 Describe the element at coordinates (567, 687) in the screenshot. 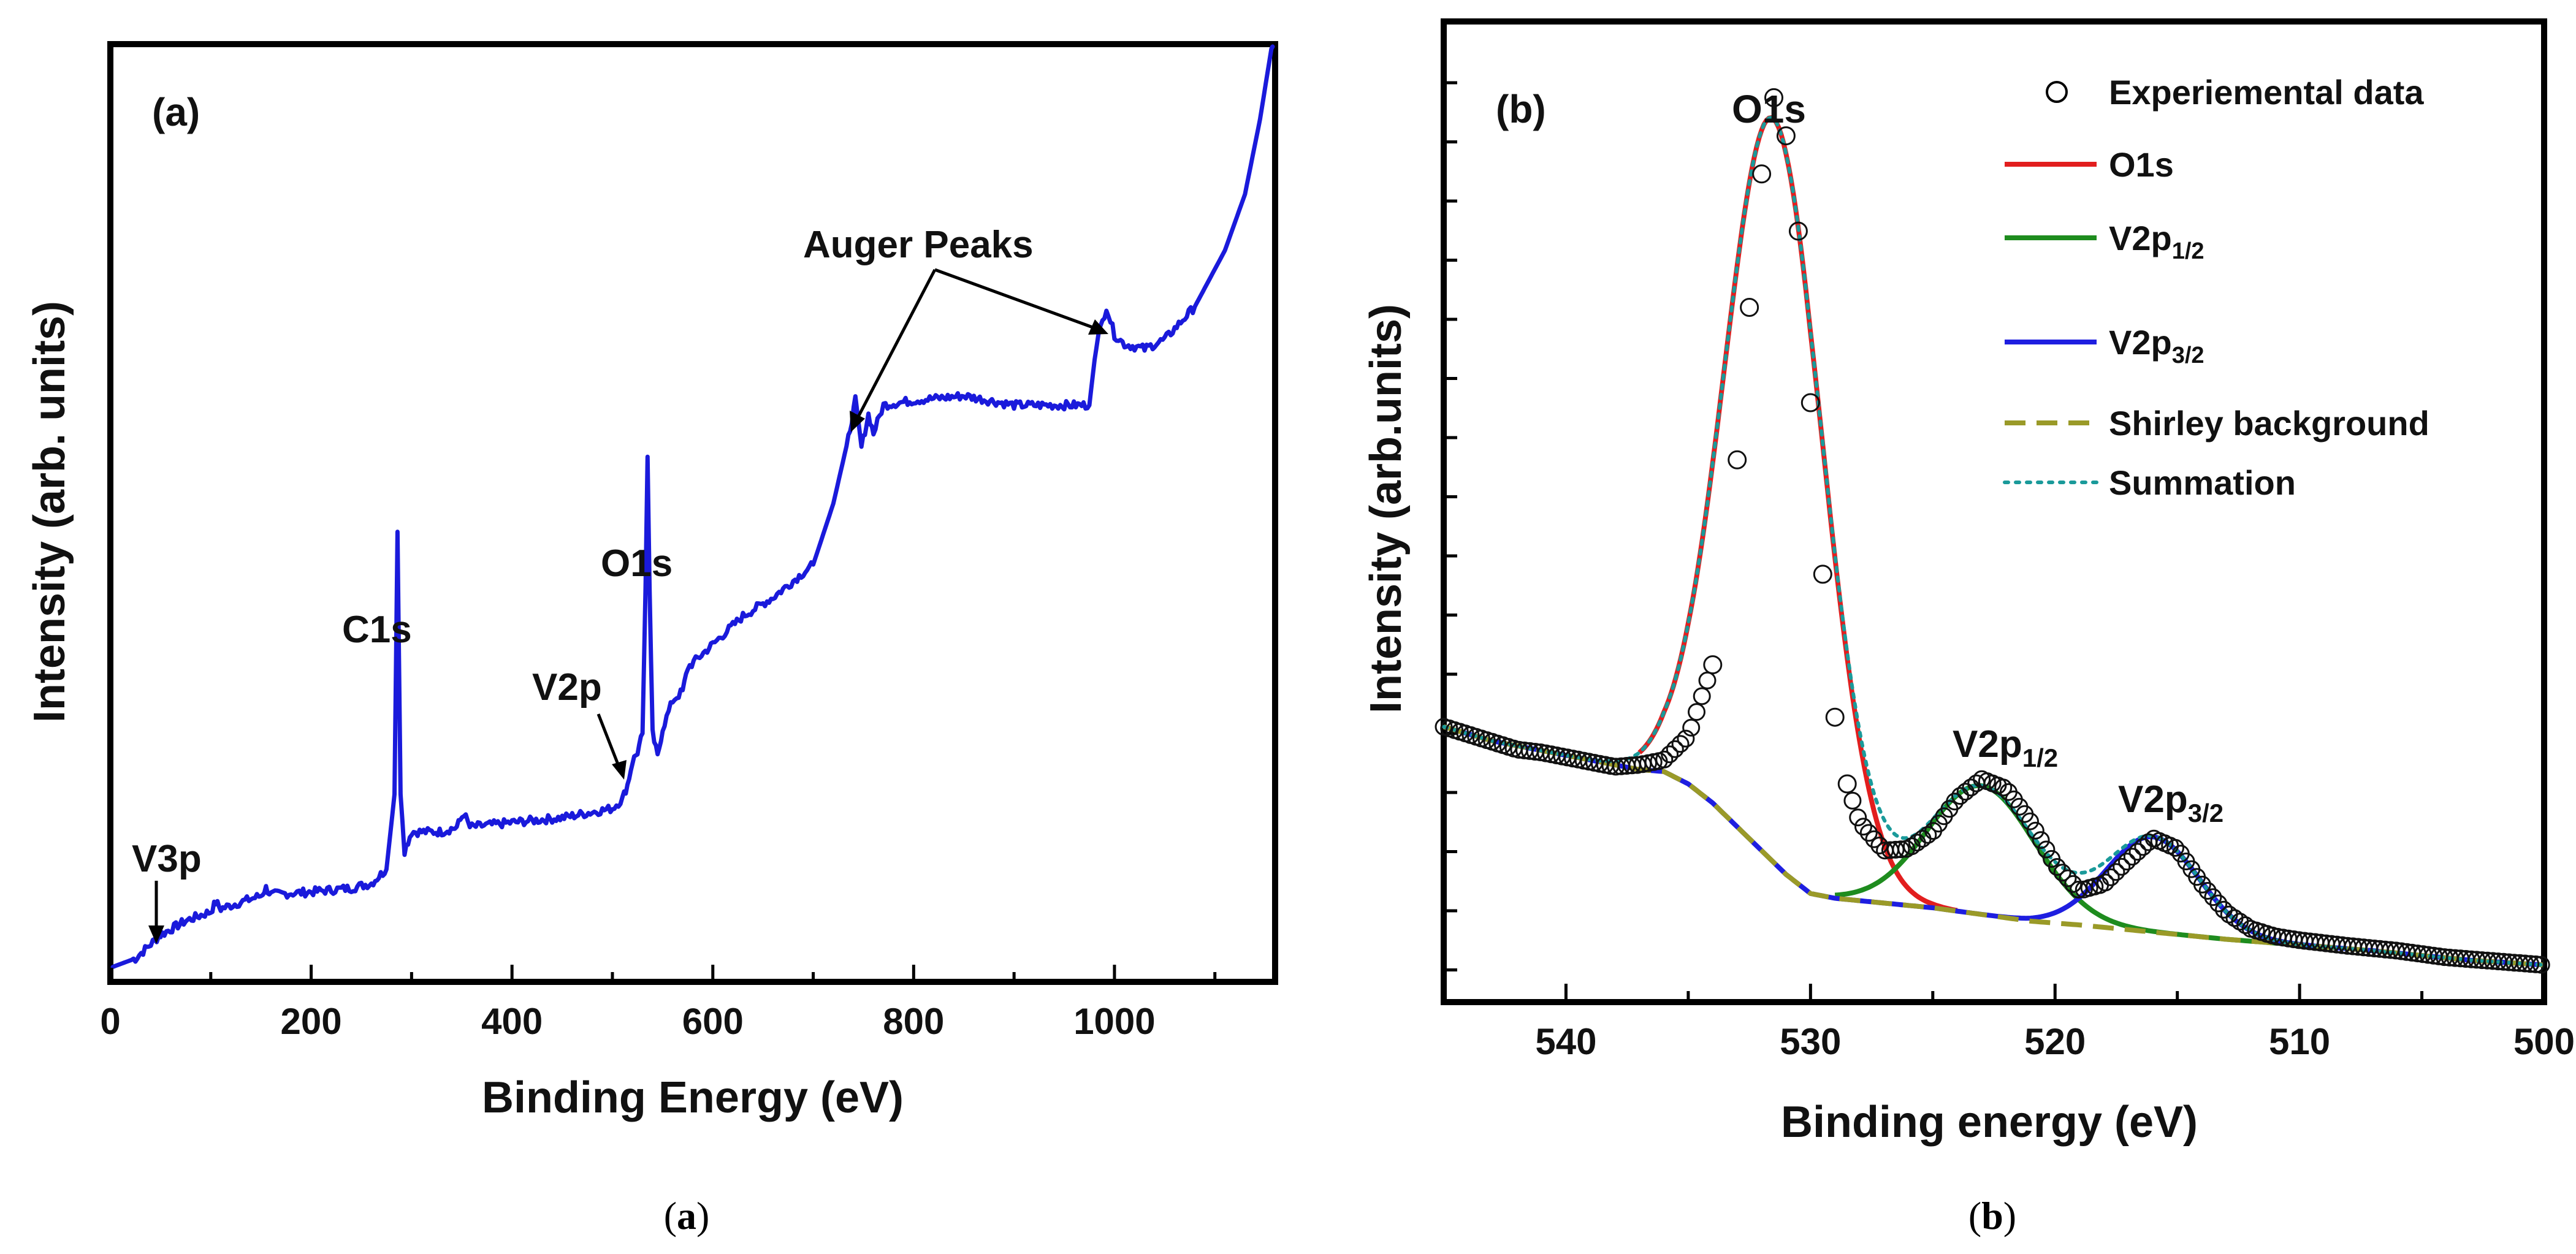

I see `annotation-v2p: V2p` at that location.